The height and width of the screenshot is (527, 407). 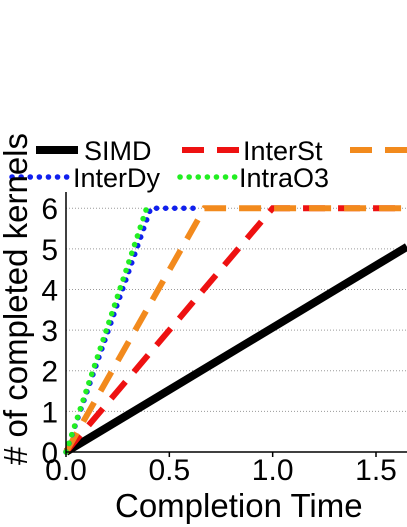 I want to click on x-tick-label: 1.5, so click(x=376, y=470).